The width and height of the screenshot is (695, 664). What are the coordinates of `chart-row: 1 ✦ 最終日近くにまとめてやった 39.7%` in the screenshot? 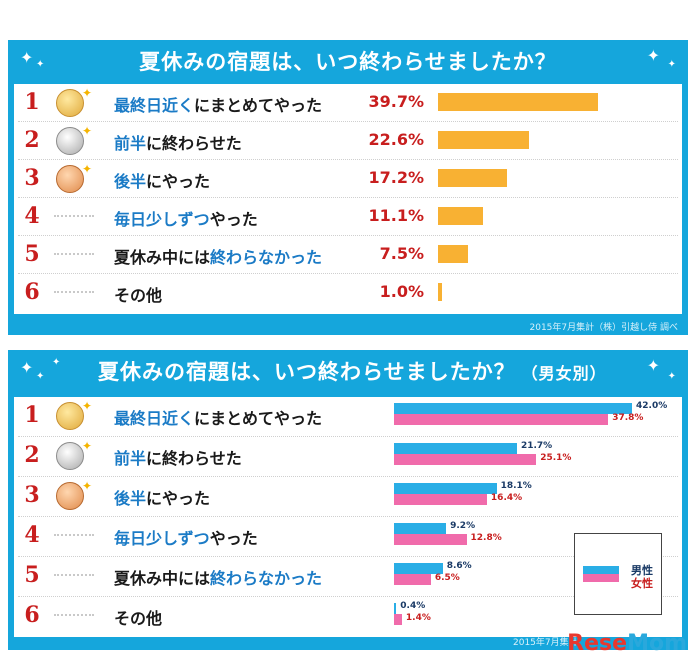 It's located at (348, 103).